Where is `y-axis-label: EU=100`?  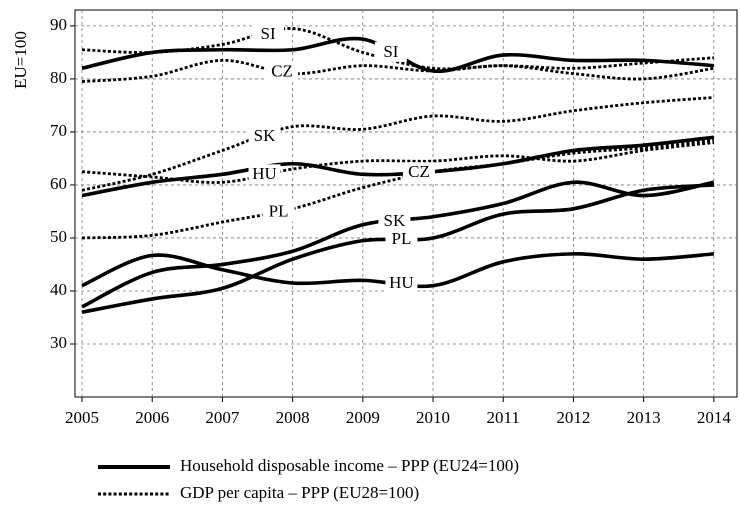
y-axis-label: EU=100 is located at coordinates (20, 60).